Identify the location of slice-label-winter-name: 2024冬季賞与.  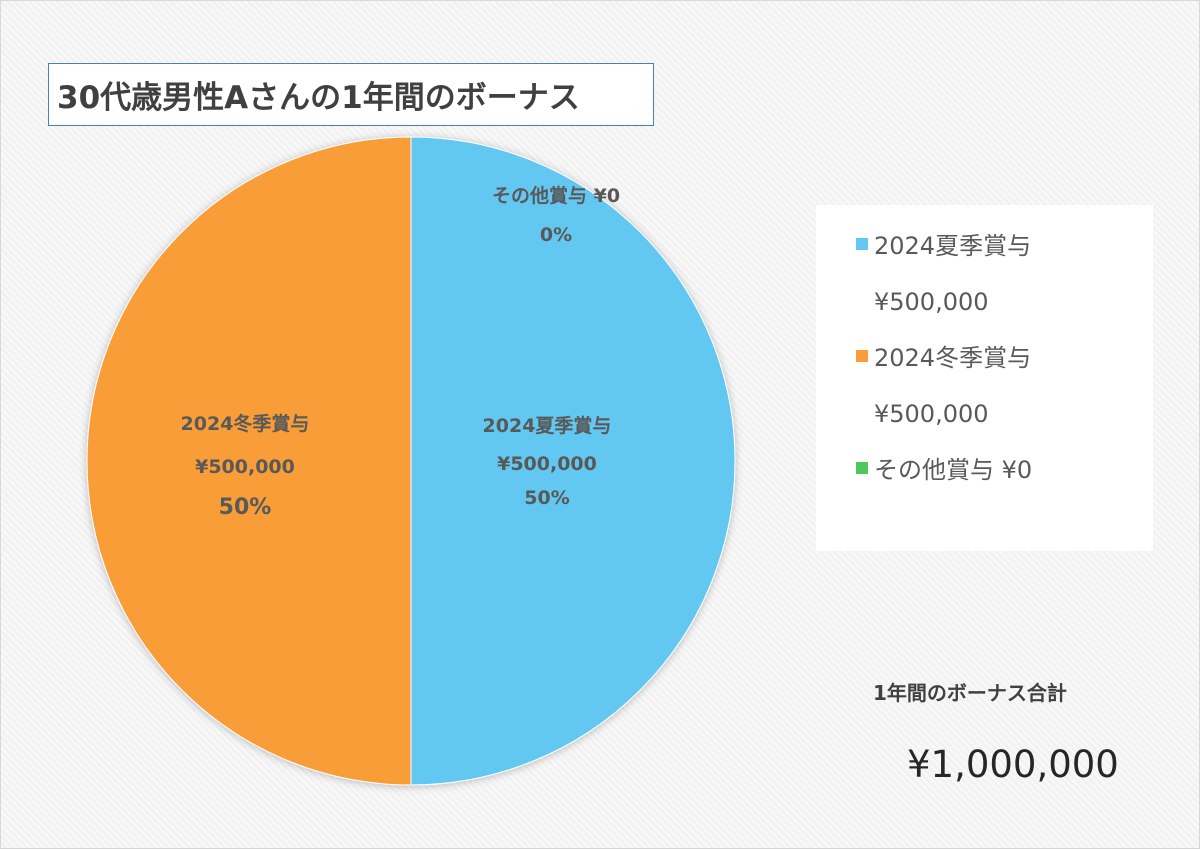
(245, 423).